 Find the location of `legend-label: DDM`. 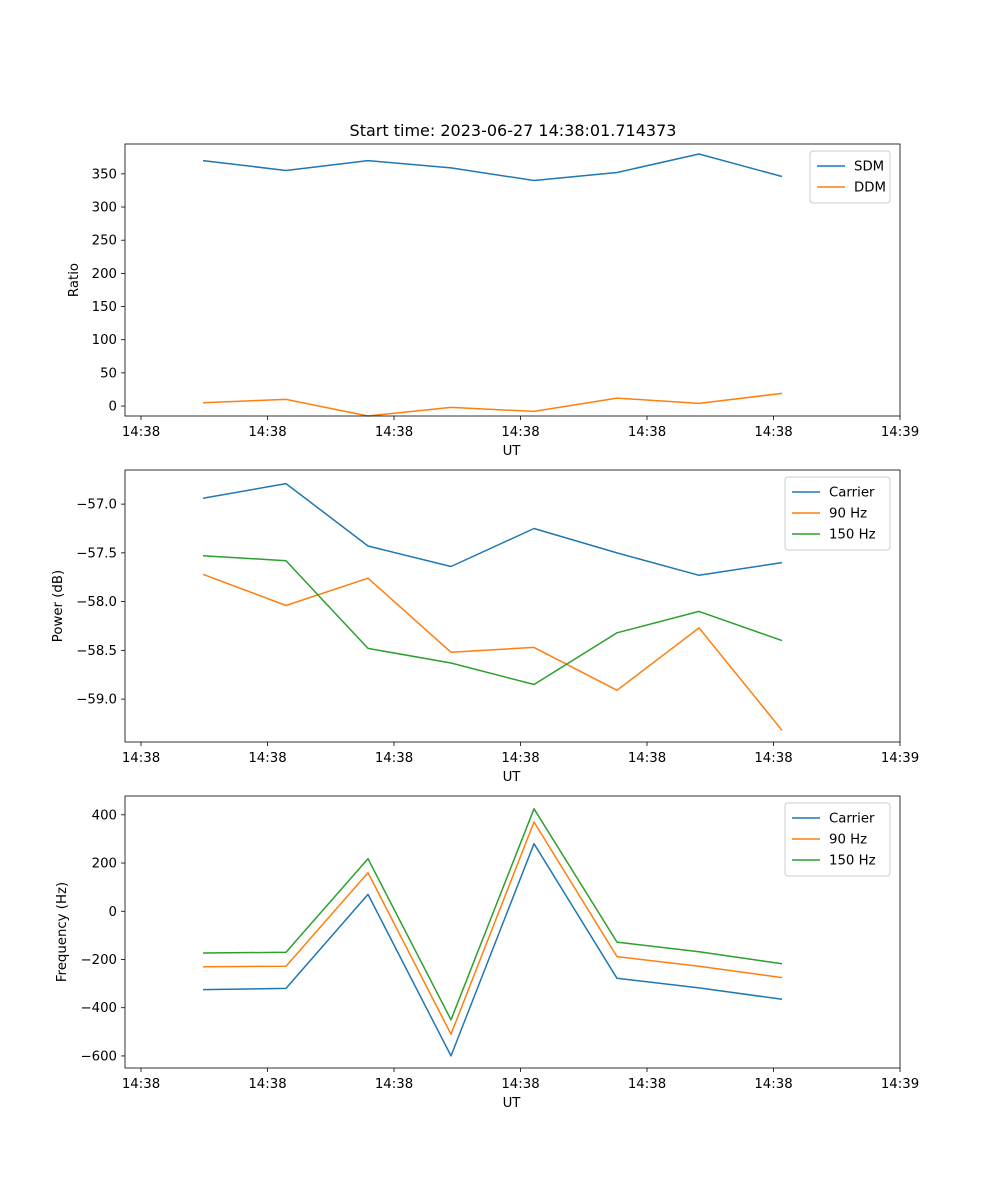

legend-label: DDM is located at coordinates (870, 188).